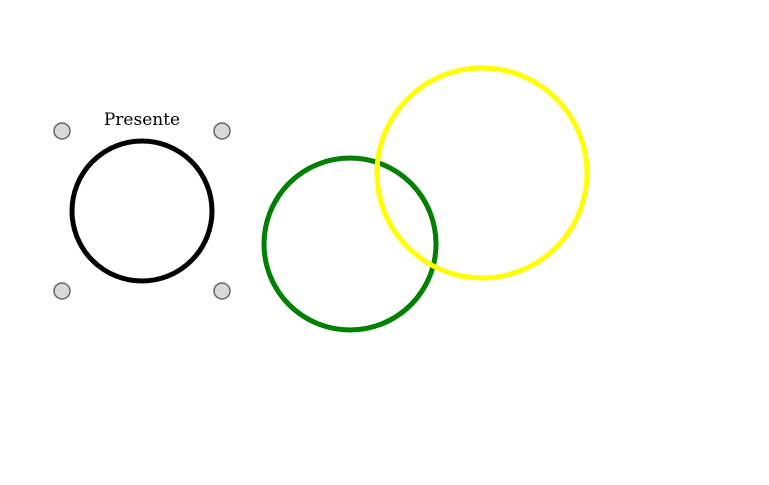 The height and width of the screenshot is (485, 769). I want to click on black-circle, so click(142, 211).